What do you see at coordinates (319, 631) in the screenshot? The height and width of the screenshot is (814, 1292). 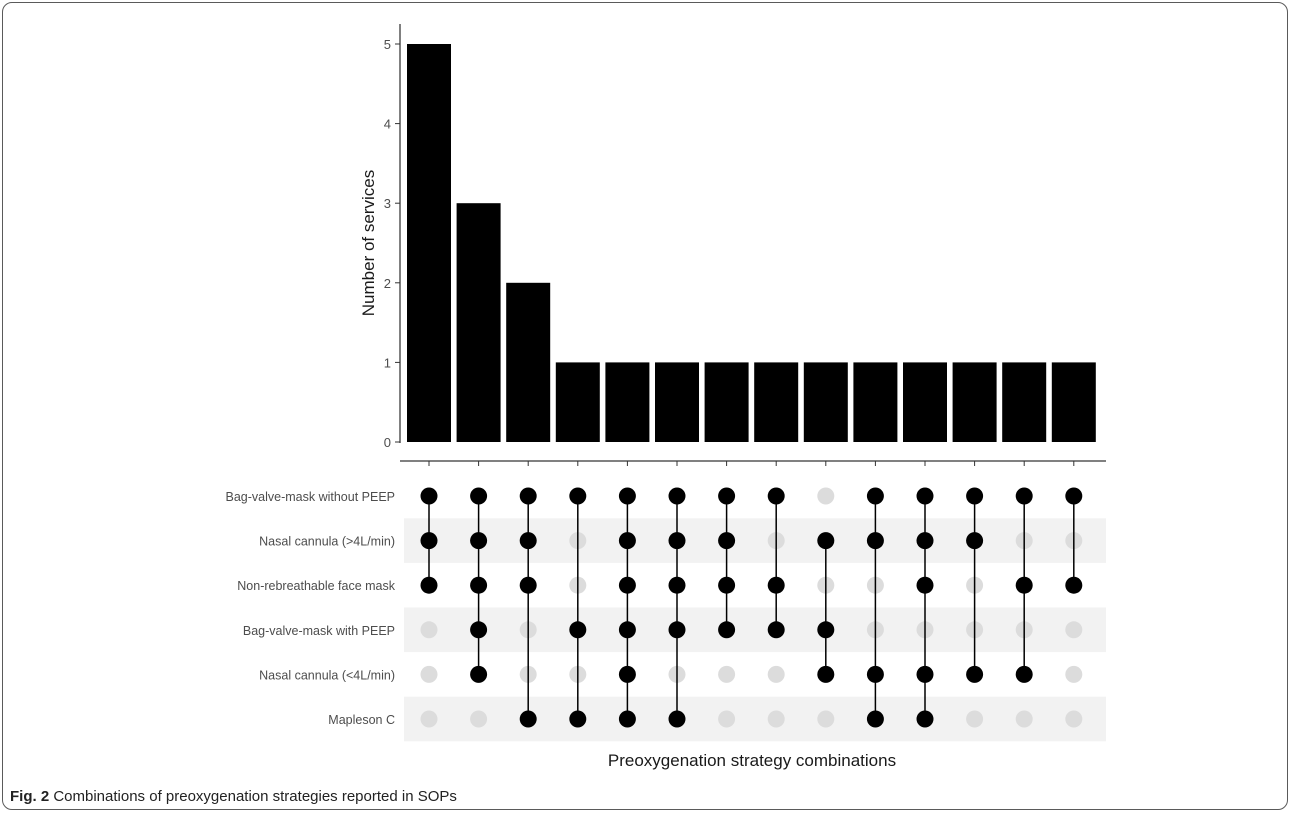 I see `set-label: Bag-valve-mask with PEEP` at bounding box center [319, 631].